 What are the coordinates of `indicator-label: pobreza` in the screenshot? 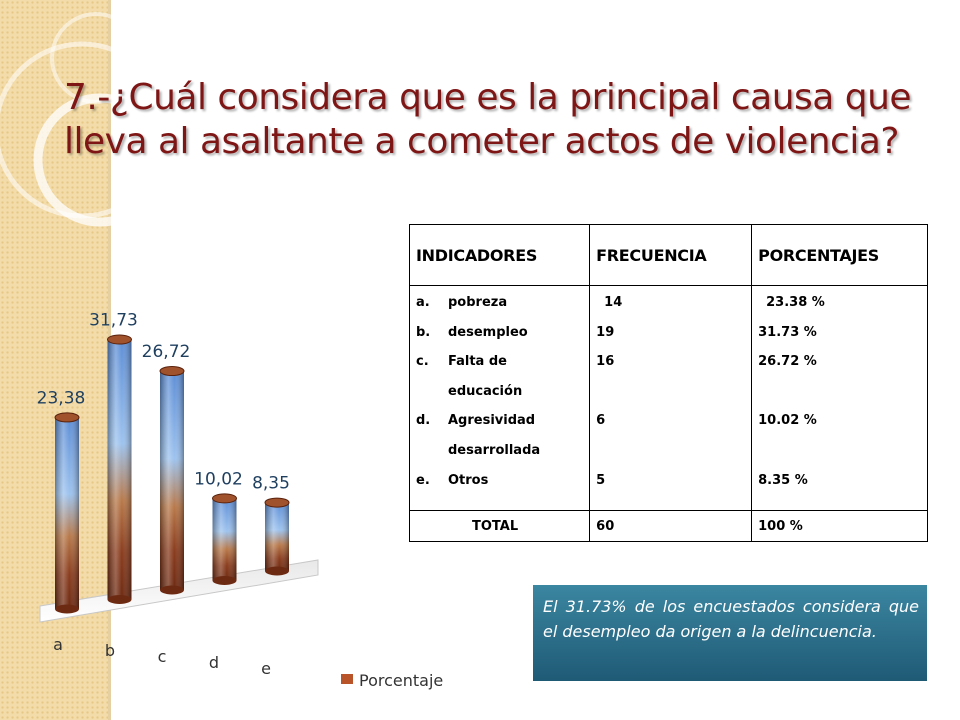 It's located at (478, 302).